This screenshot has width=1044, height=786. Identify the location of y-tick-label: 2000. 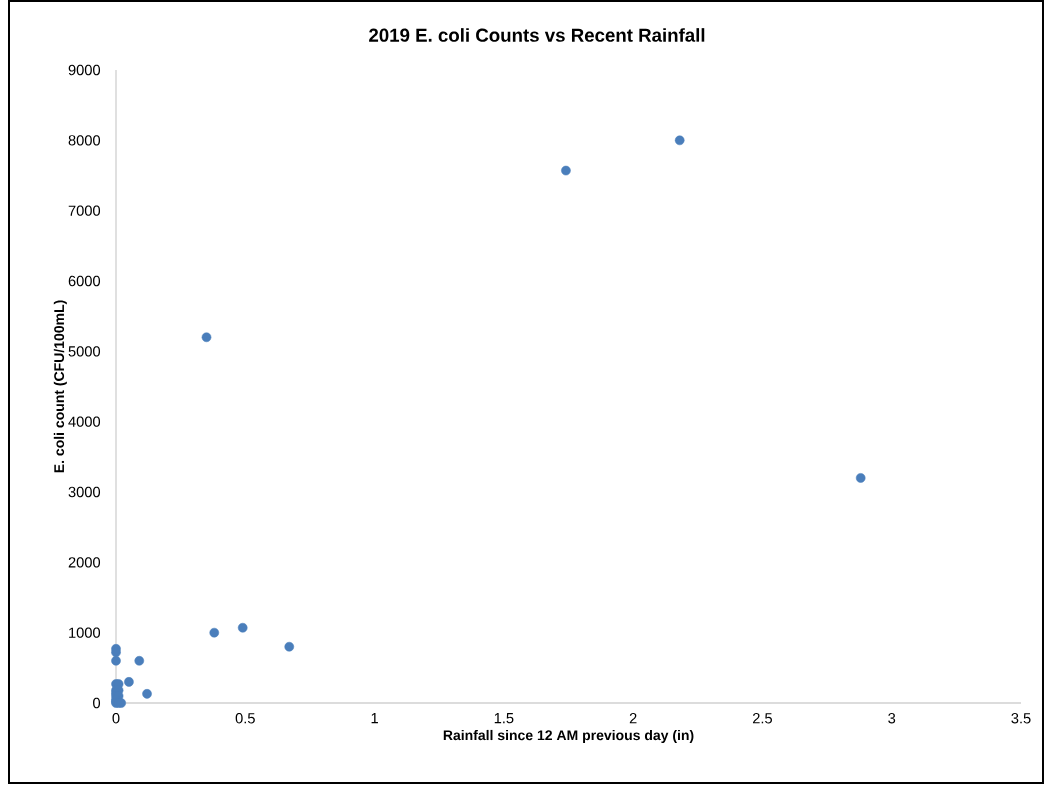
(84, 562).